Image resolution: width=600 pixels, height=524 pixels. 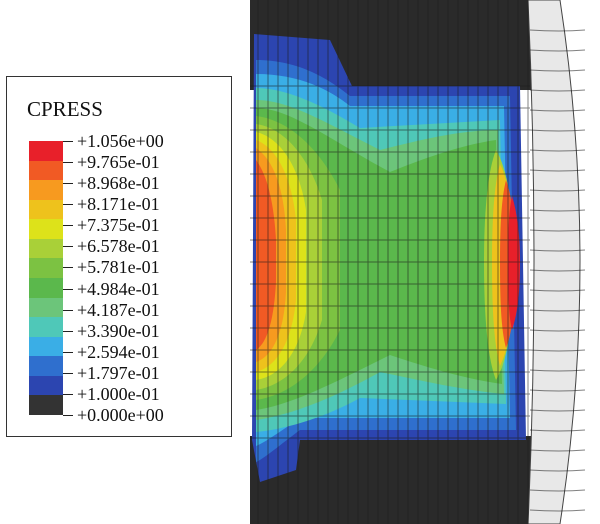 What do you see at coordinates (118, 330) in the screenshot?
I see `legend-tick-label: +3.390e-01` at bounding box center [118, 330].